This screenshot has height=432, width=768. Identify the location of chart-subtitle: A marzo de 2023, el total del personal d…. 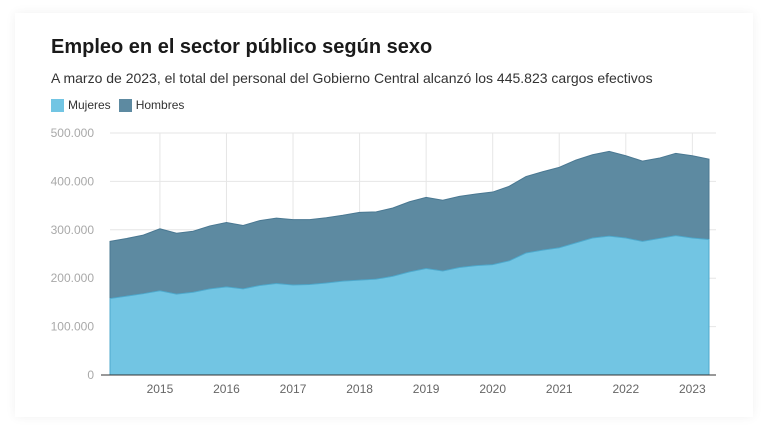
(352, 78).